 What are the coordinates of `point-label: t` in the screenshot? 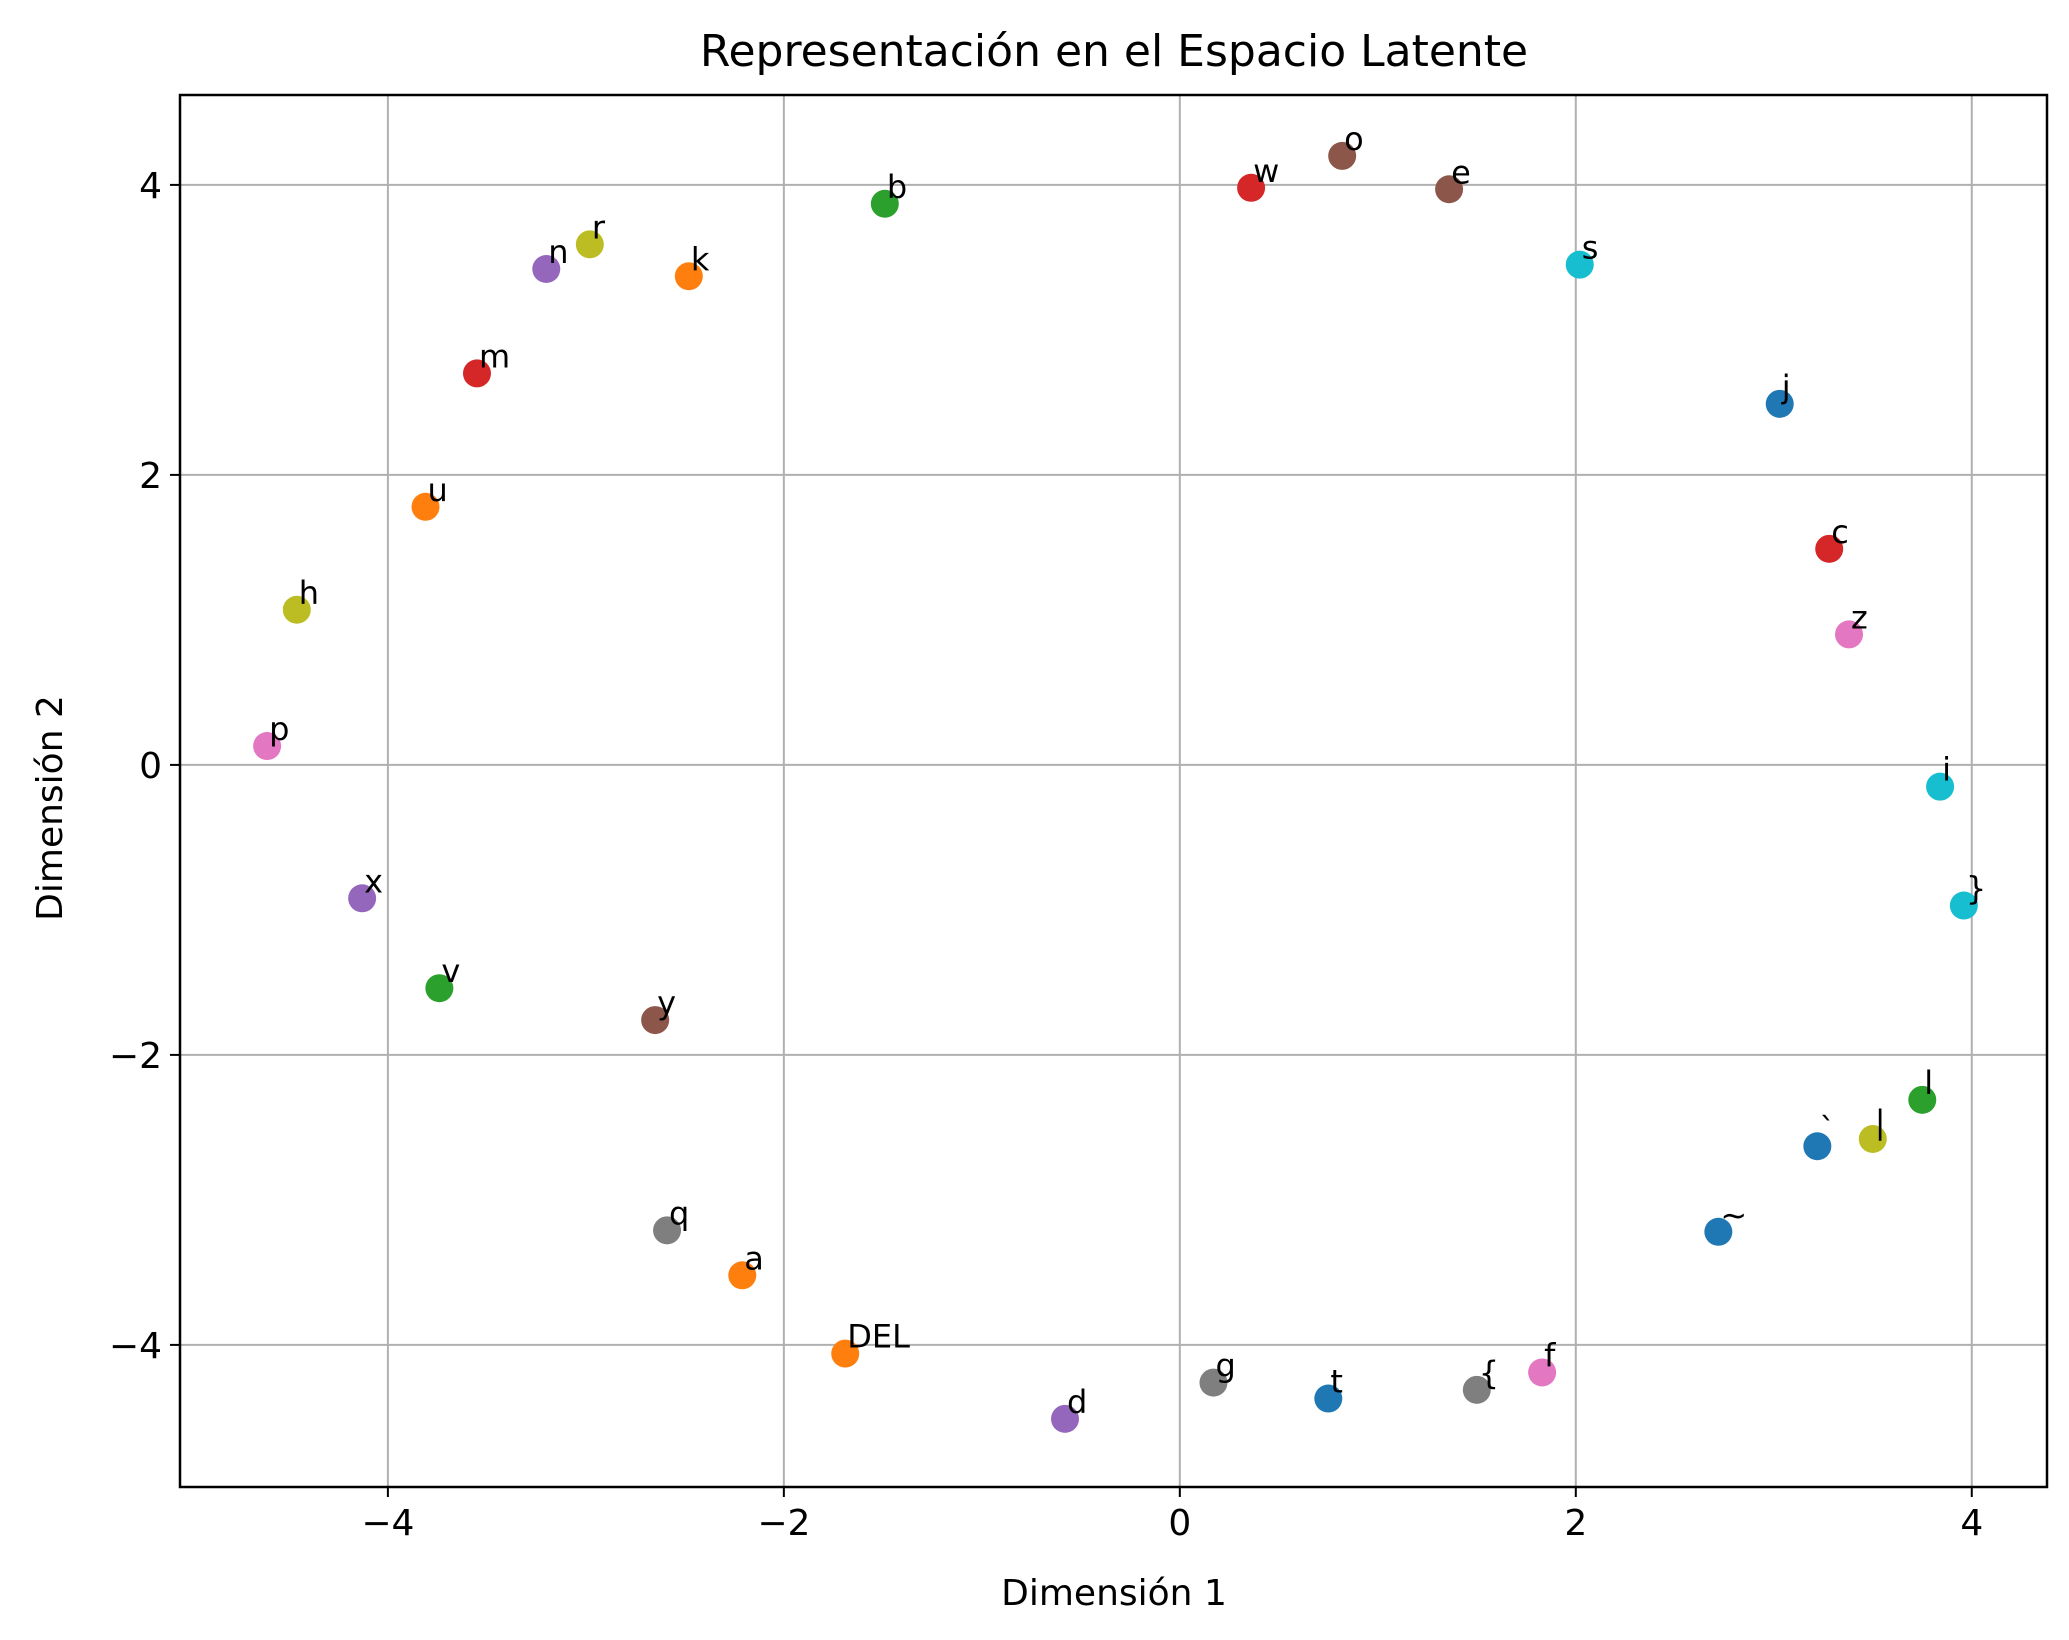 It's located at (1336, 1382).